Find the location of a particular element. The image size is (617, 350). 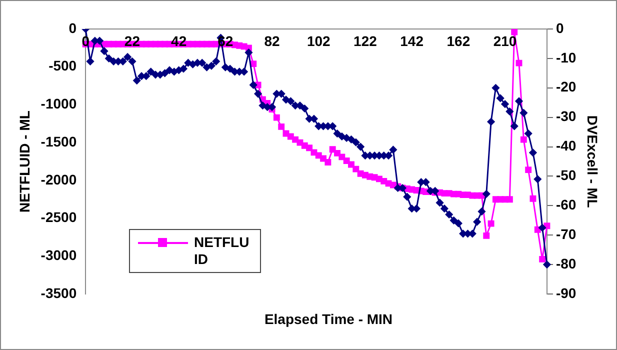

legend-label: NETFLUID is located at coordinates (222, 251).